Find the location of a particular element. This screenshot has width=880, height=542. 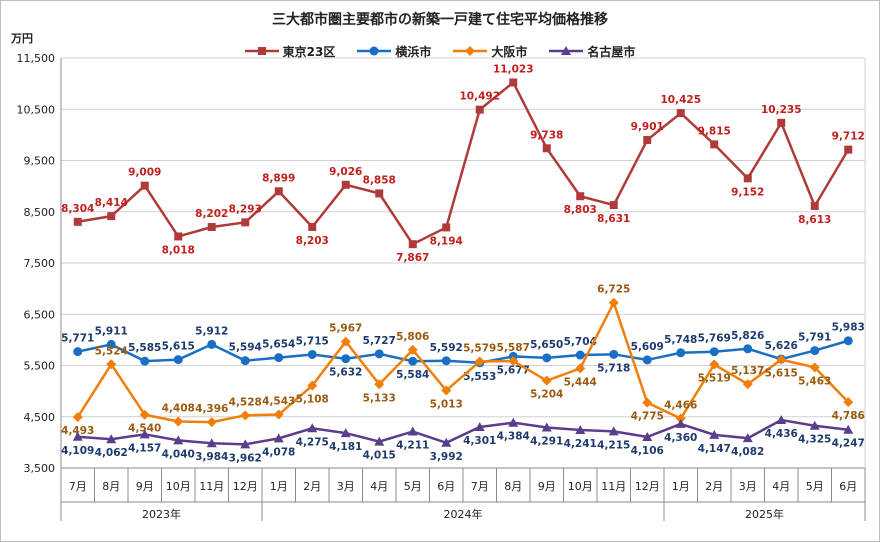

y-tick-label: 7,500 is located at coordinates (40, 263).